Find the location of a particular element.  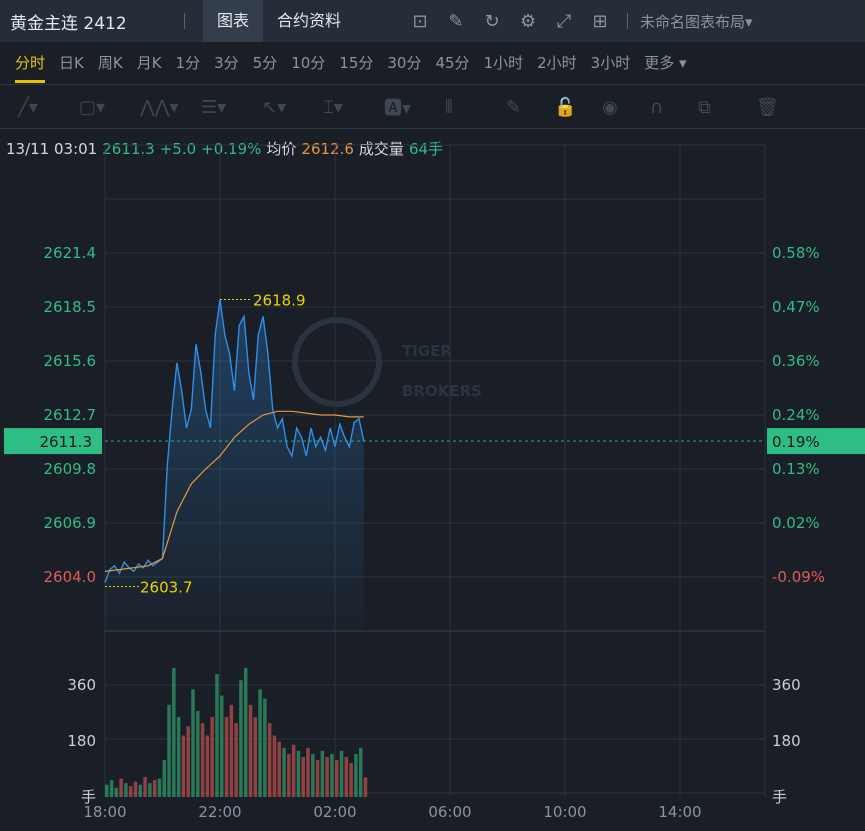

trash-icon: 🗑 is located at coordinates (767, 107).